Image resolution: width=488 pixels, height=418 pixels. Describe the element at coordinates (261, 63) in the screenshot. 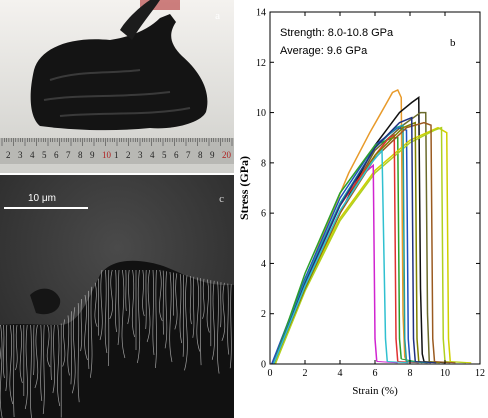

I see `y-tick-label: 12` at that location.